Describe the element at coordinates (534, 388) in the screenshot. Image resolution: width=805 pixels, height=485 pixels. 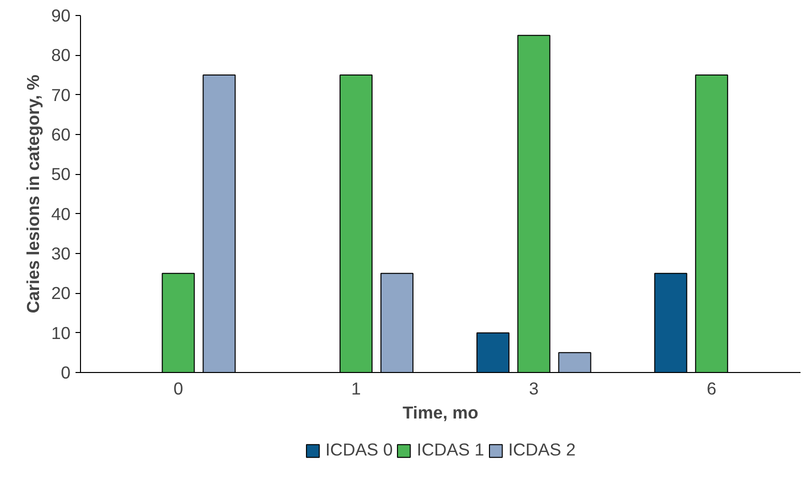
I see `x-tick-label: 3` at that location.